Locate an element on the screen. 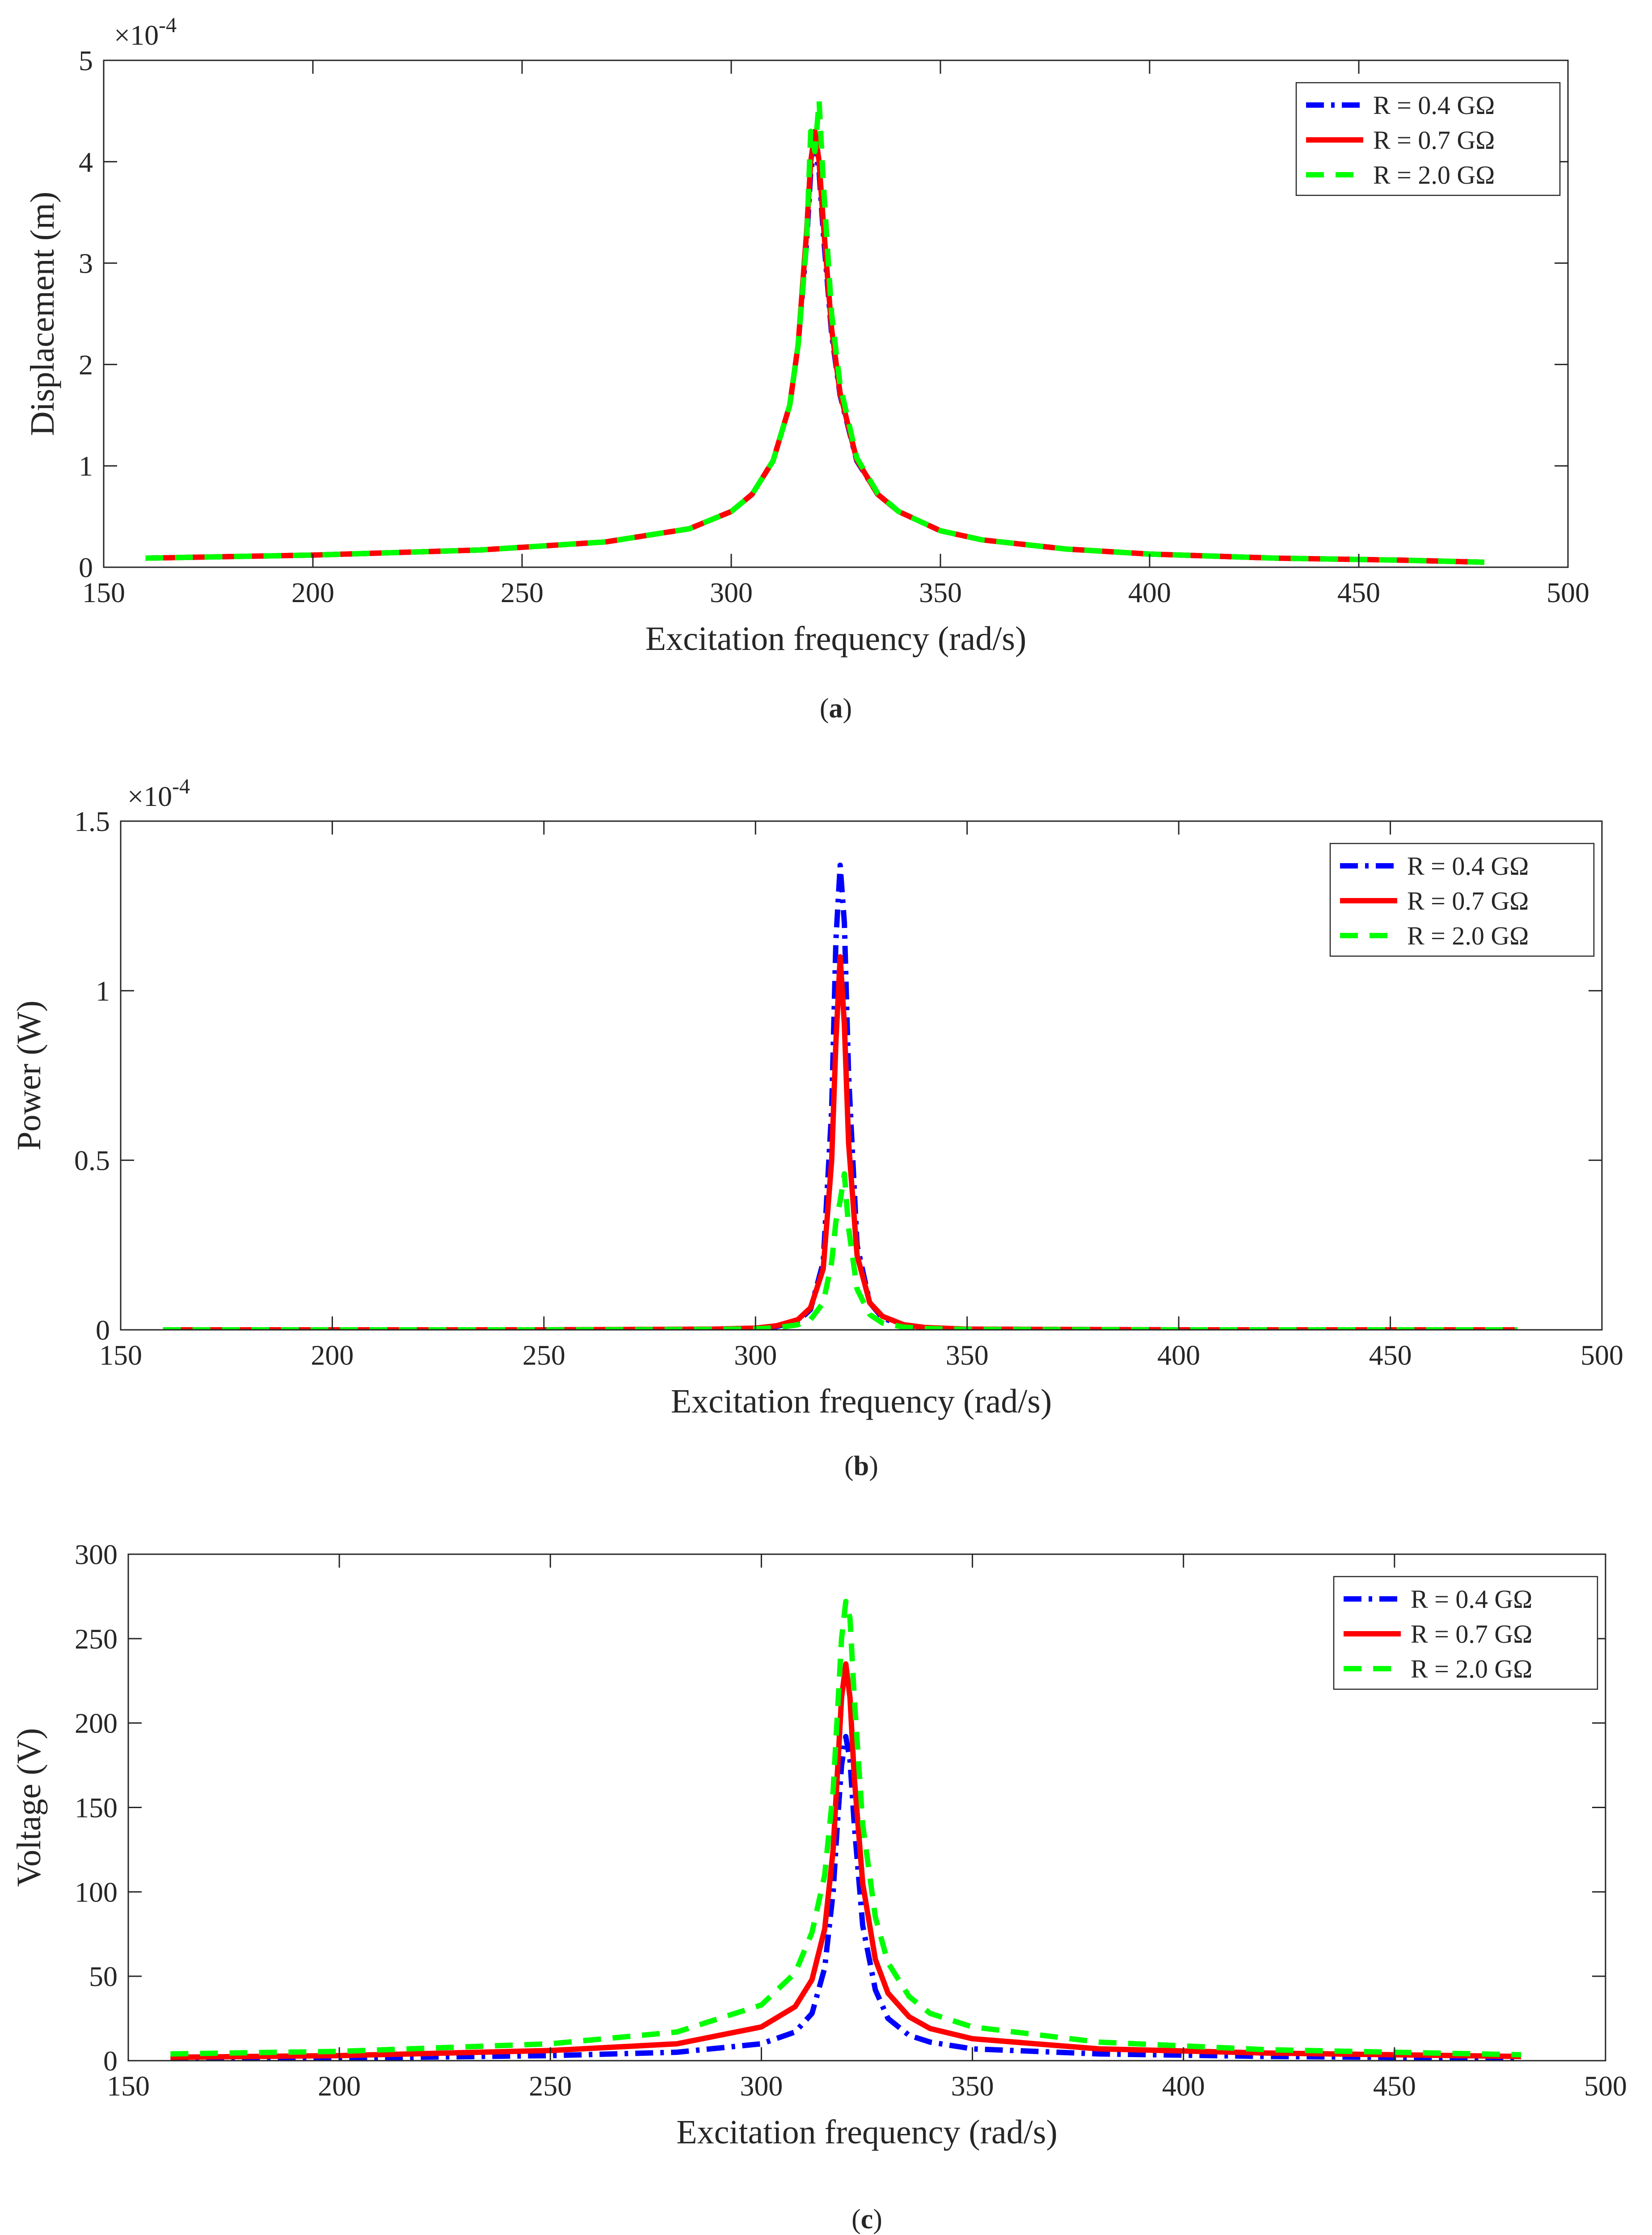 The height and width of the screenshot is (2235, 1652). panel-caption: (a) is located at coordinates (836, 708).